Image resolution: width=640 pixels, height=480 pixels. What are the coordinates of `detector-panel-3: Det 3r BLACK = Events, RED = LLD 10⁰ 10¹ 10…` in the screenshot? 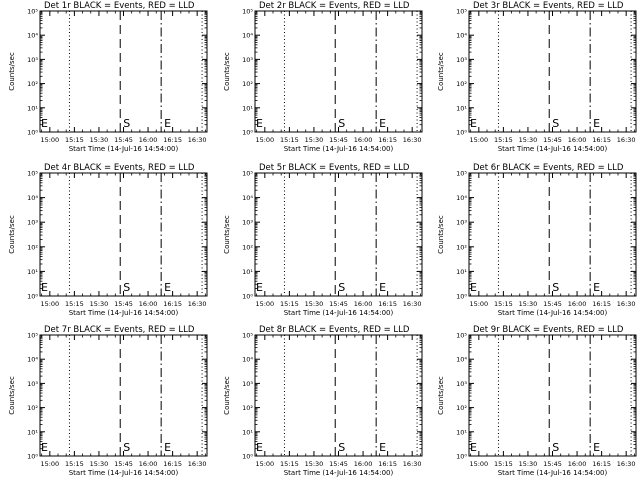 It's located at (537, 77).